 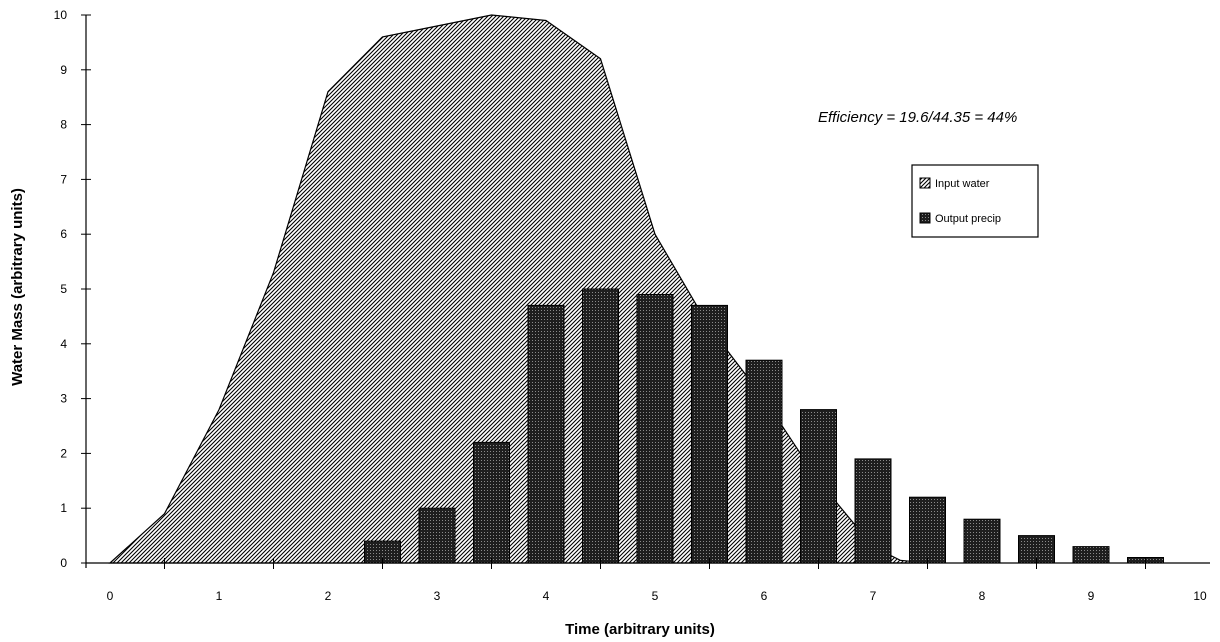 I want to click on x-tick-label: 10, so click(x=1200, y=596).